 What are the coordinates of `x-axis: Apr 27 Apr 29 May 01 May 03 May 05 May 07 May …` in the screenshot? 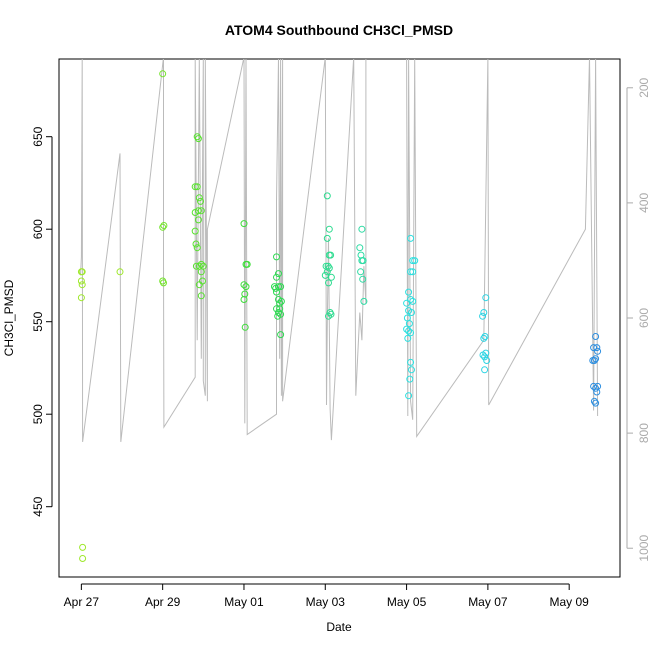 It's located at (327, 596).